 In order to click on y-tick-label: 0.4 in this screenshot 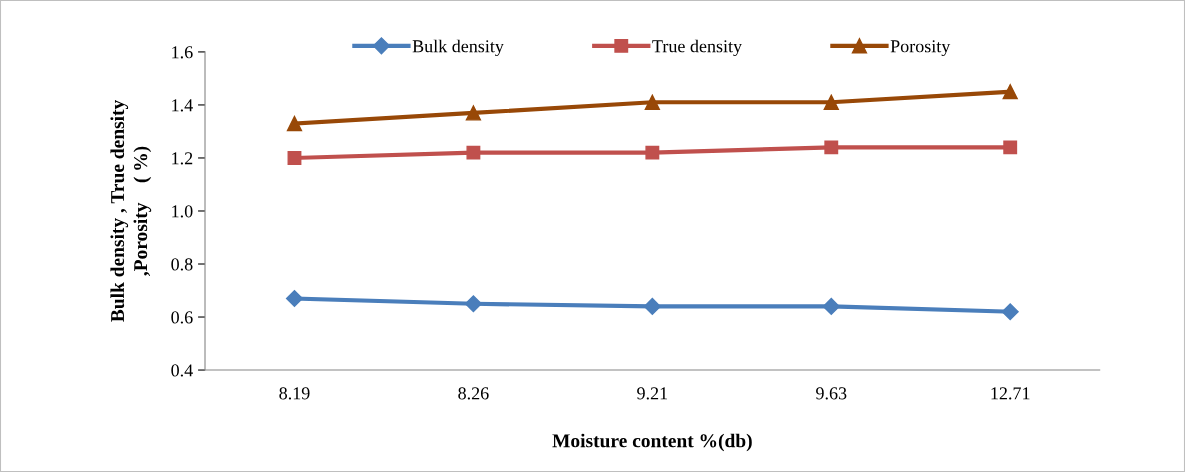, I will do `click(182, 370)`.